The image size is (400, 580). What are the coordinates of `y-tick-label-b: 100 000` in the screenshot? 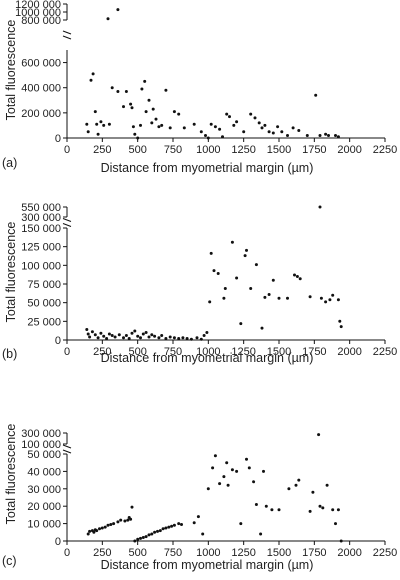 It's located at (41, 266).